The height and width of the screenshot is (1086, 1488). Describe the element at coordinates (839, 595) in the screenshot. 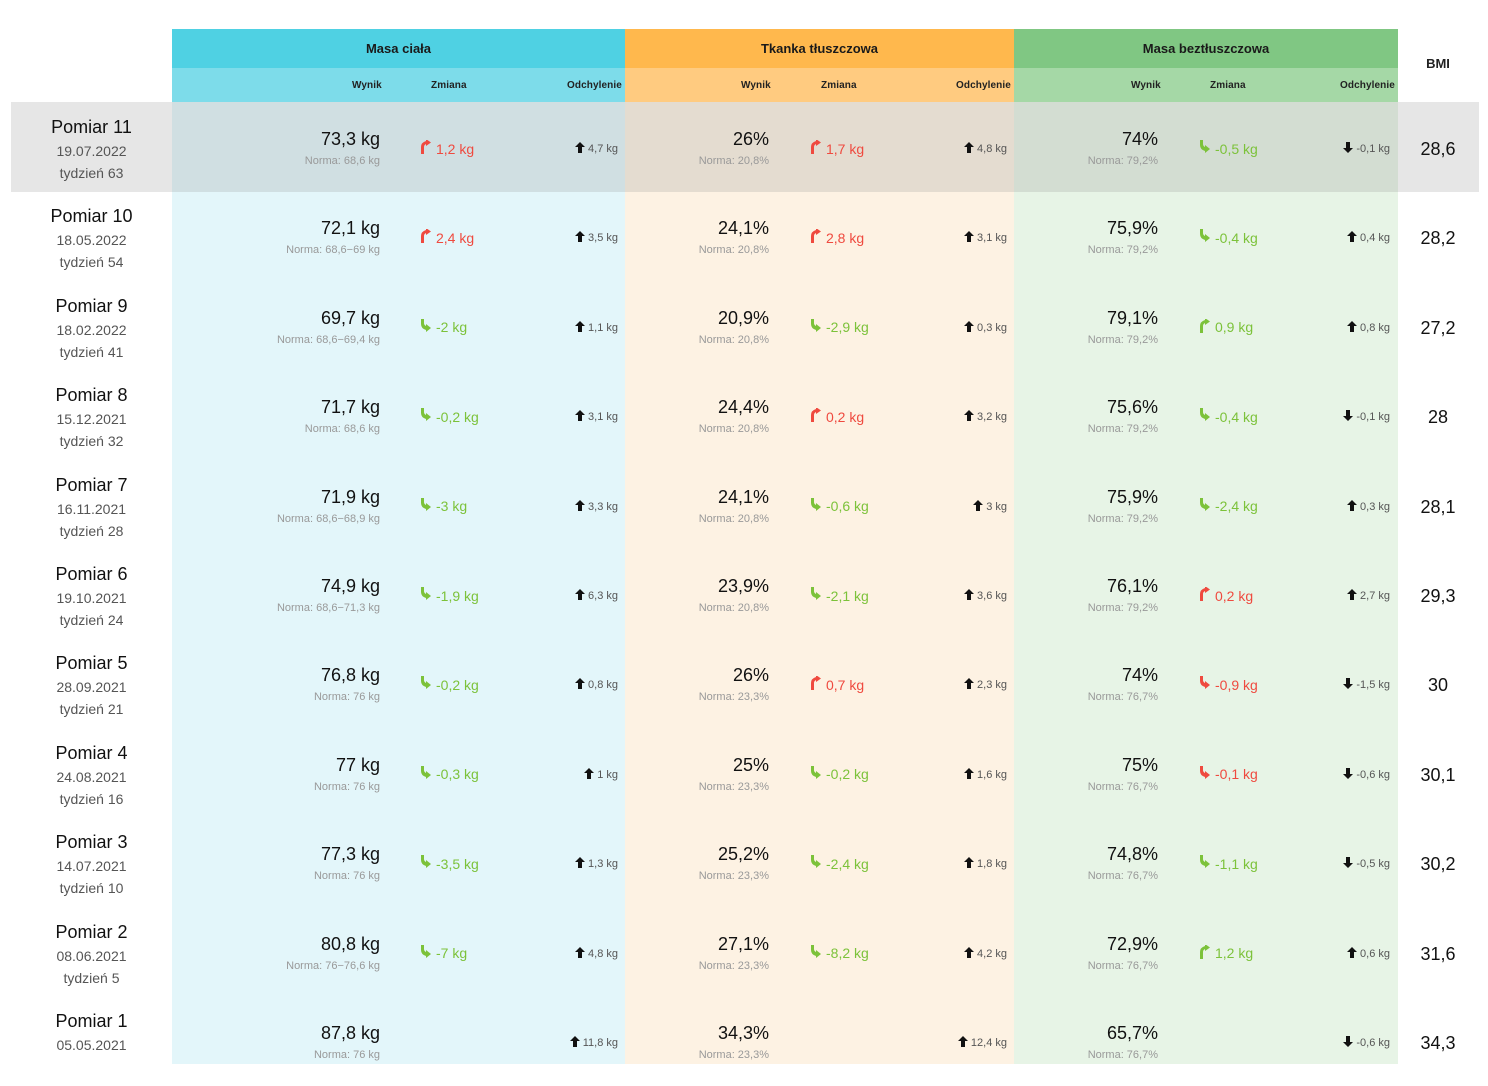

I see `fat-change: -2,1 kg` at that location.